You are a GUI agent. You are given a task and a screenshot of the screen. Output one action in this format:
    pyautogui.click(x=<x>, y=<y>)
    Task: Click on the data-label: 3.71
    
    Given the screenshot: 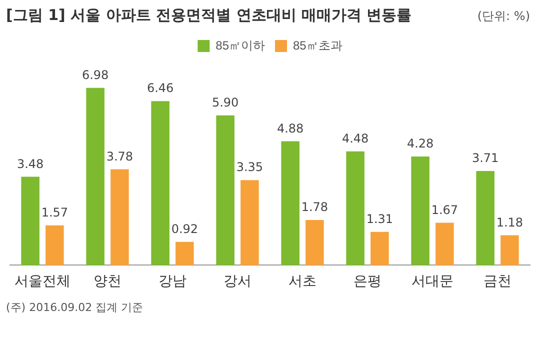 What is the action you would take?
    pyautogui.click(x=485, y=158)
    